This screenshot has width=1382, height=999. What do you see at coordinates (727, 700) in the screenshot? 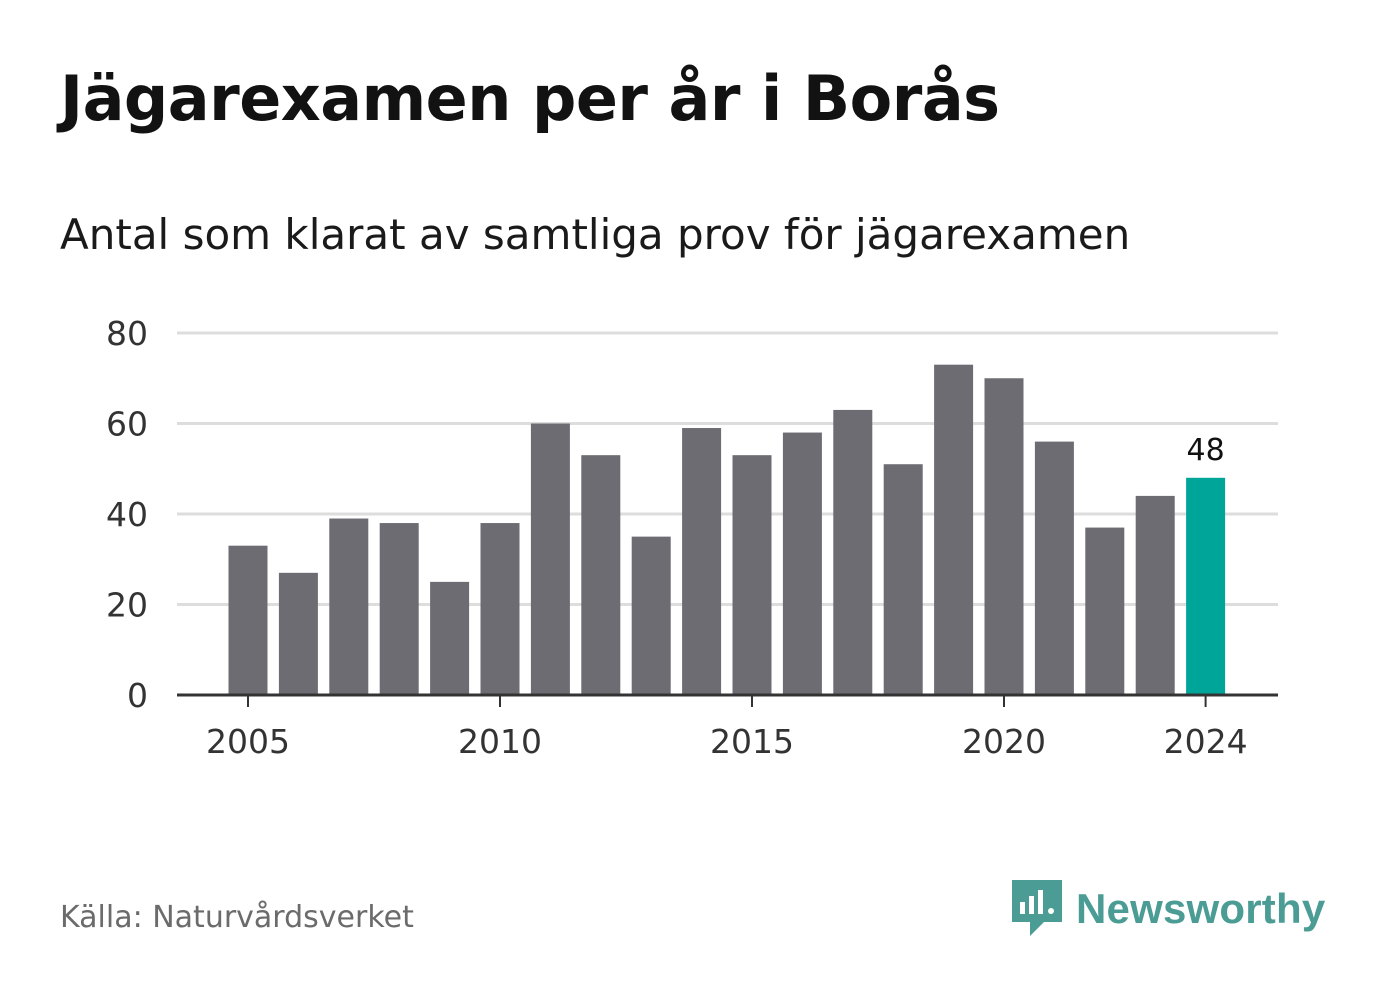
I see `axes` at bounding box center [727, 700].